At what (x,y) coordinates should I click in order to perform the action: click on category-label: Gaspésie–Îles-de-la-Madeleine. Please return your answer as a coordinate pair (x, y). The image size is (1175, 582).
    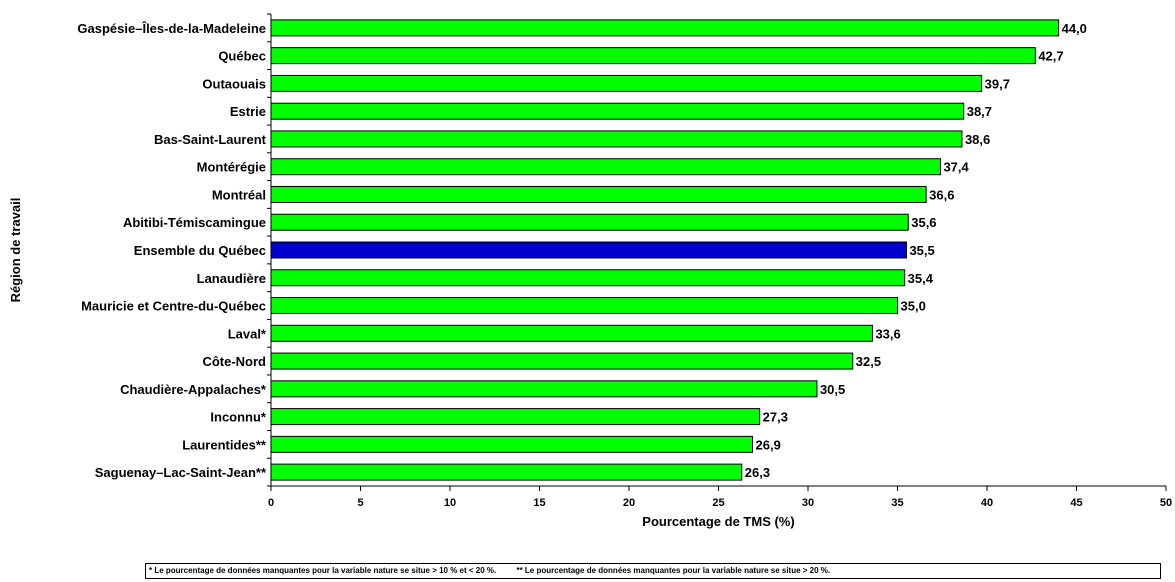
    Looking at the image, I should click on (171, 28).